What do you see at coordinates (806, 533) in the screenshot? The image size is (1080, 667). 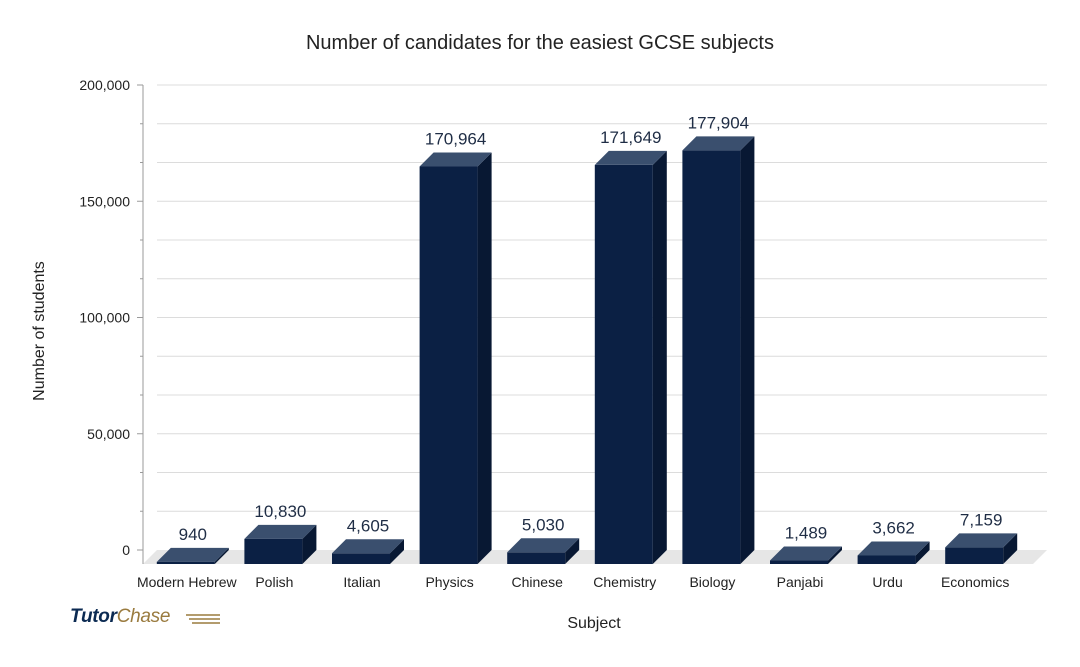 I see `bar-value-label: 1,489` at bounding box center [806, 533].